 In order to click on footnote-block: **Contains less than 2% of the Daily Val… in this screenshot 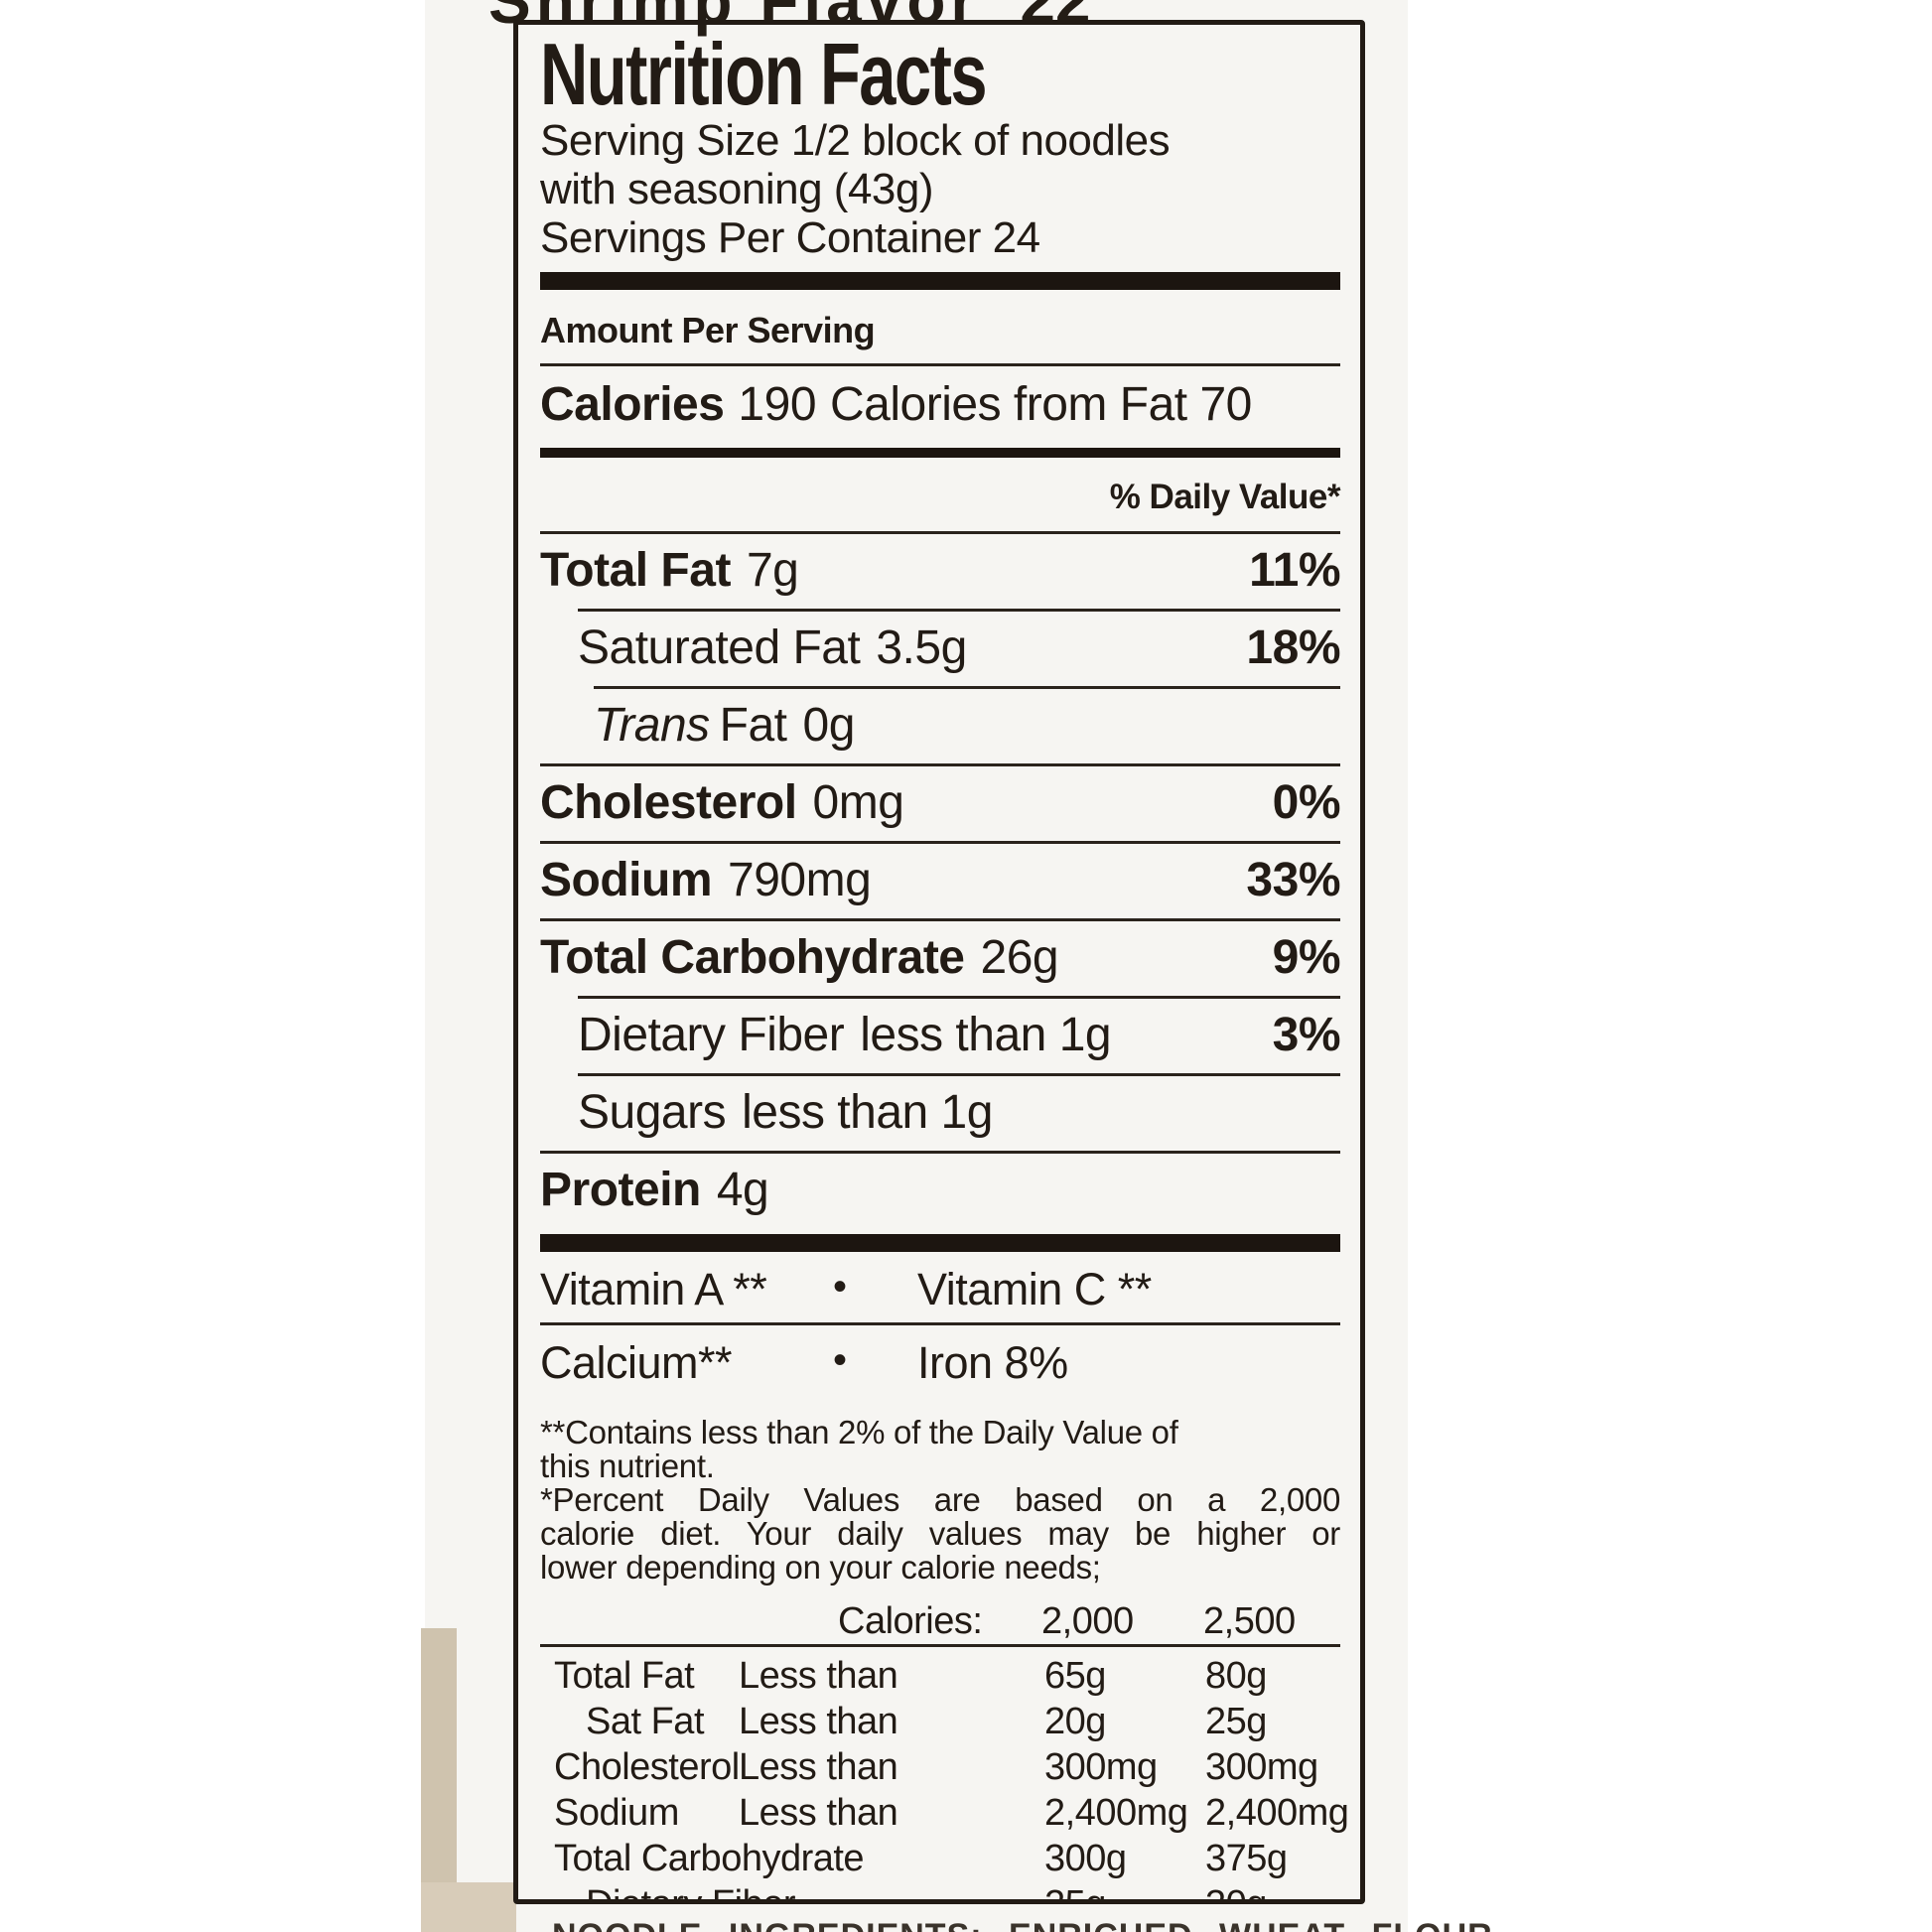, I will do `click(940, 1501)`.